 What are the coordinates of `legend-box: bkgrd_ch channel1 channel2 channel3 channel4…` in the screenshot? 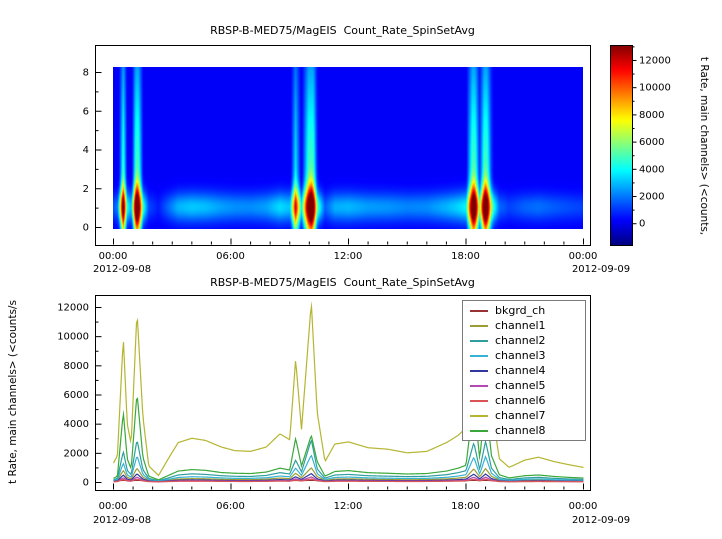 It's located at (524, 370).